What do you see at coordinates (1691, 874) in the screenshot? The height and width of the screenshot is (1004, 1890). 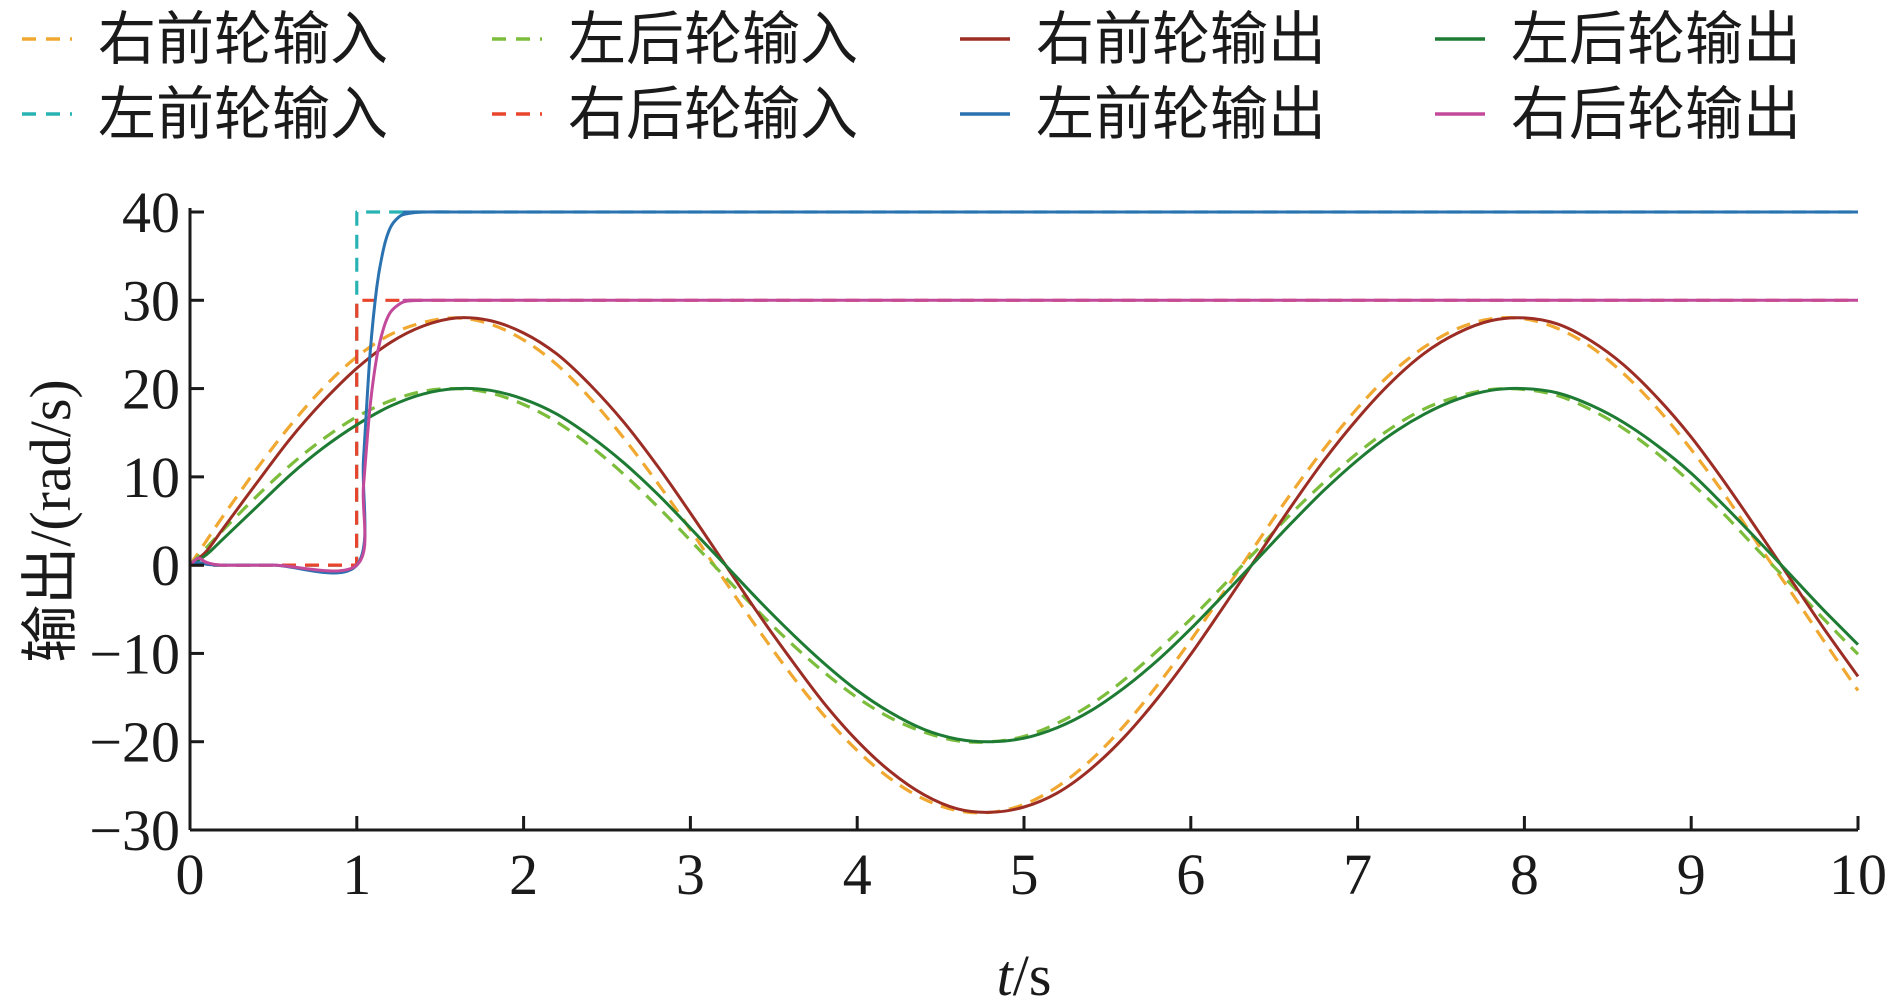 I see `x-tick-label: 9` at bounding box center [1691, 874].